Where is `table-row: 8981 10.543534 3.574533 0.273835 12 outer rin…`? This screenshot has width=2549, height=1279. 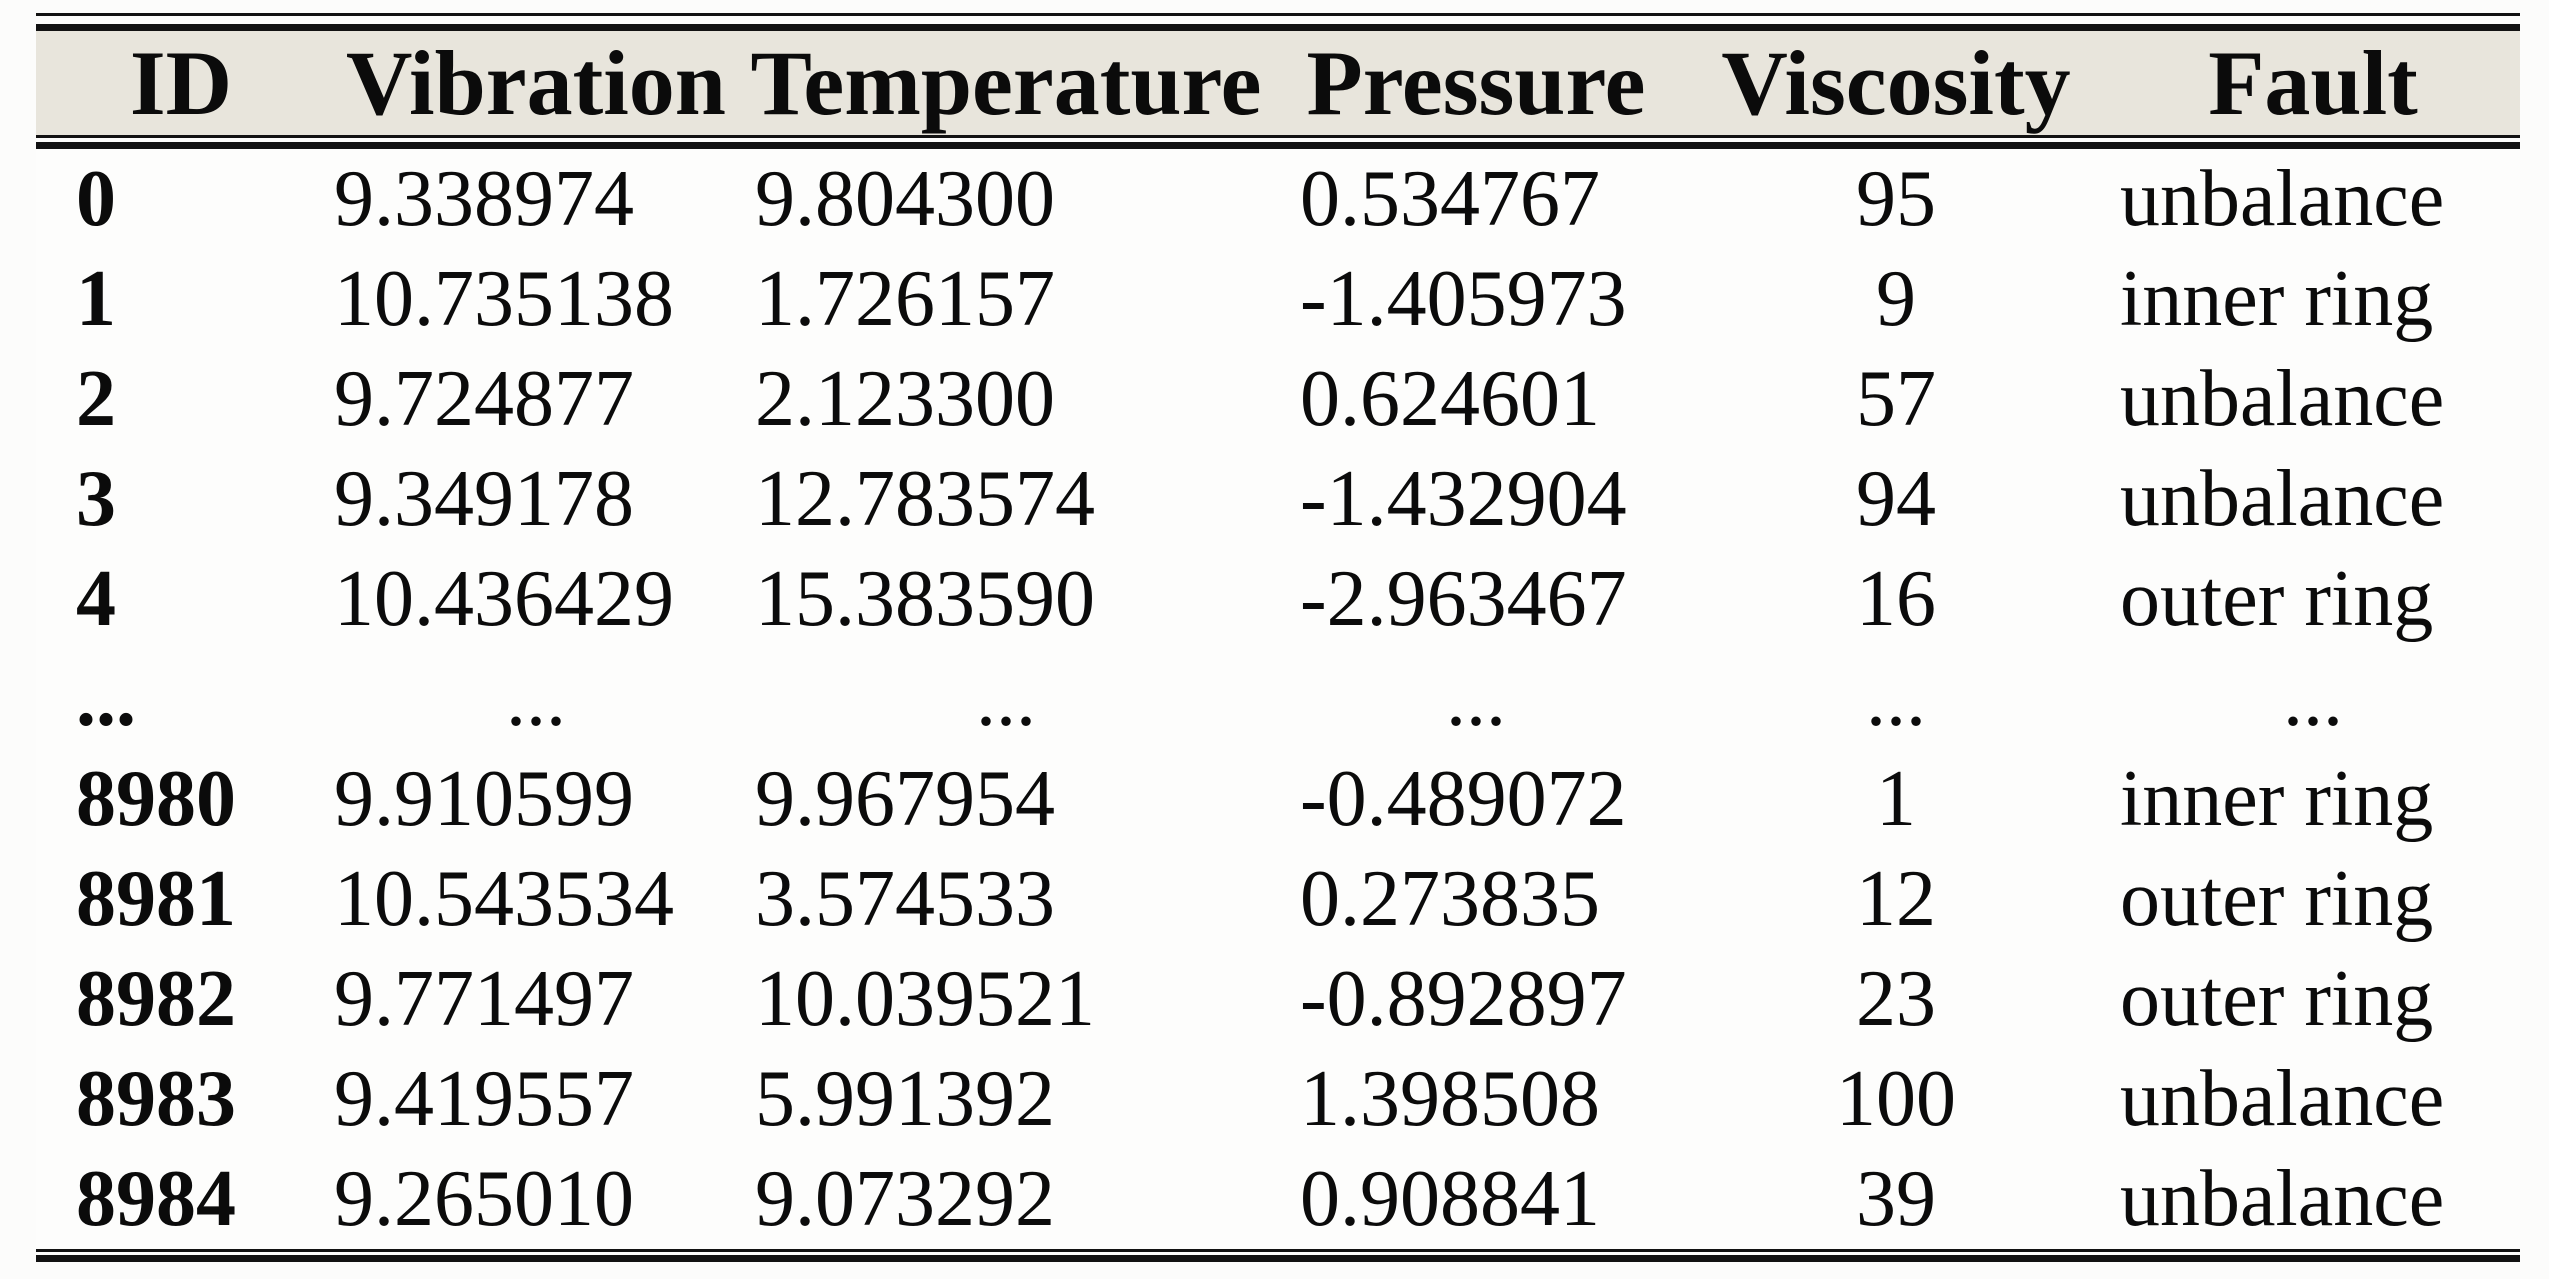 table-row: 8981 10.543534 3.574533 0.273835 12 outer rin… is located at coordinates (1278, 899).